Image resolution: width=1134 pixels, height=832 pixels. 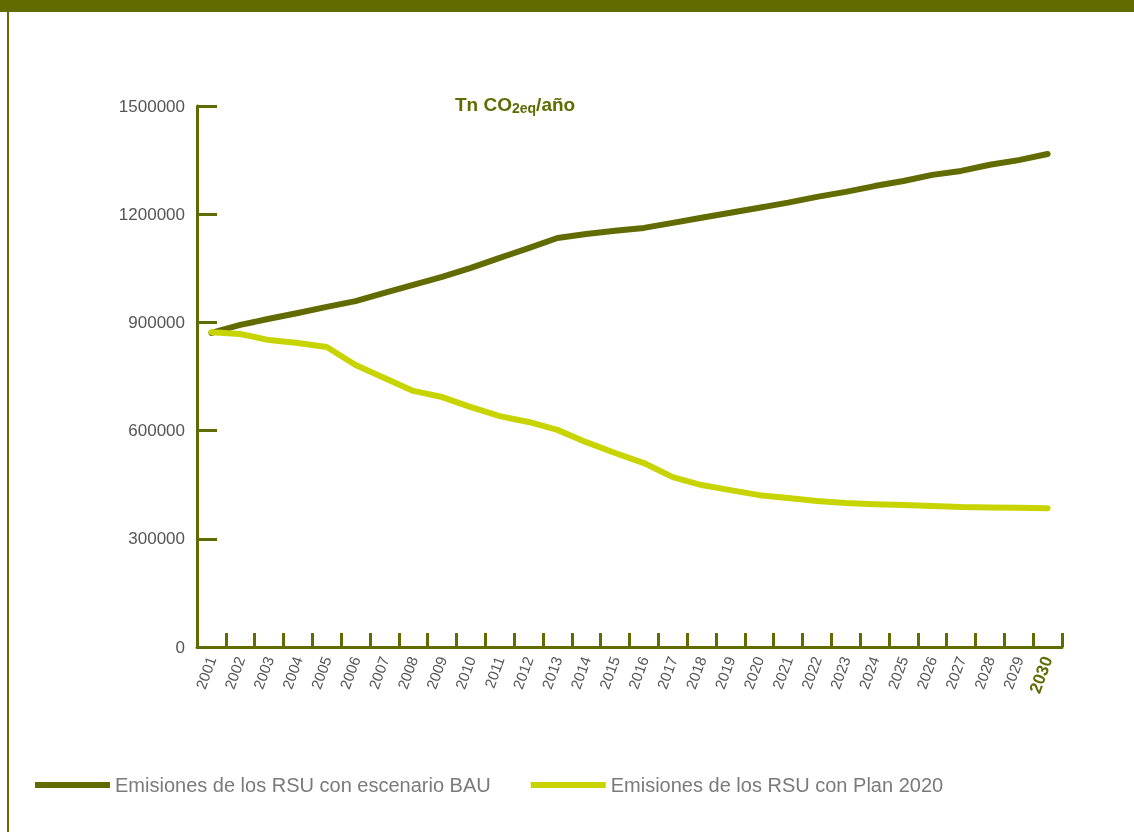 What do you see at coordinates (234, 673) in the screenshot?
I see `x-tick-label: 2002` at bounding box center [234, 673].